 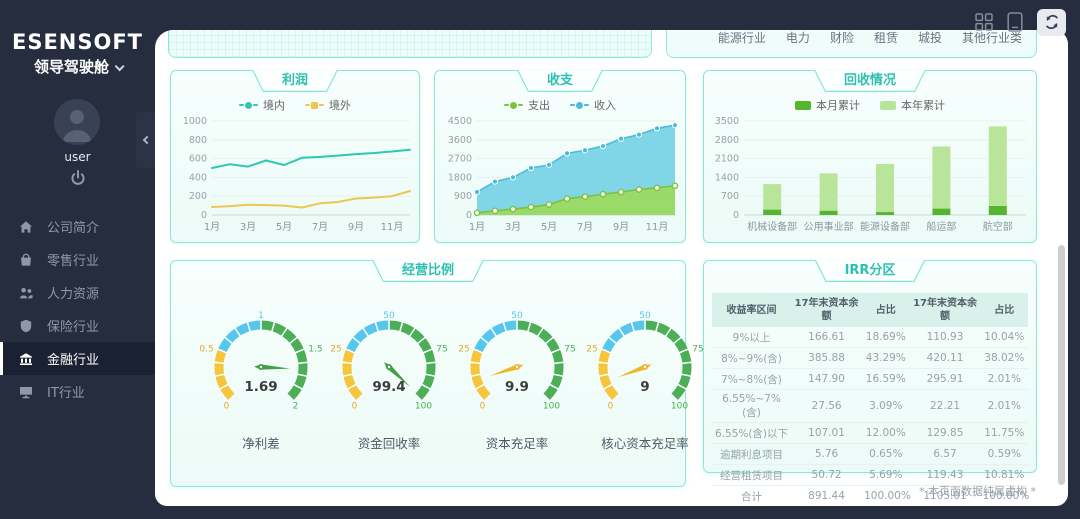 I want to click on gauge-caption: 净利差, so click(x=261, y=443).